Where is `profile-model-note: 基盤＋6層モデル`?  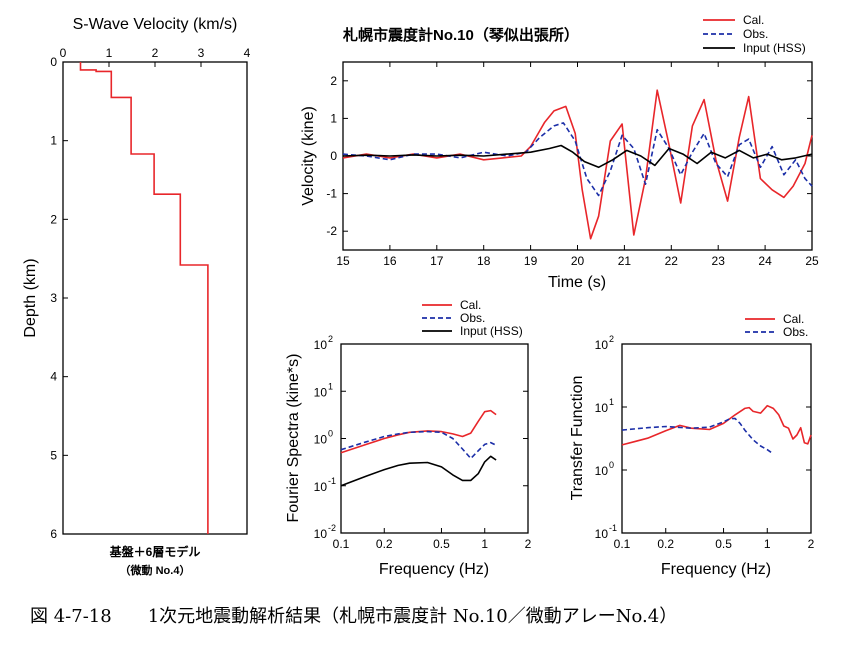
profile-model-note: 基盤＋6層モデル is located at coordinates (155, 551).